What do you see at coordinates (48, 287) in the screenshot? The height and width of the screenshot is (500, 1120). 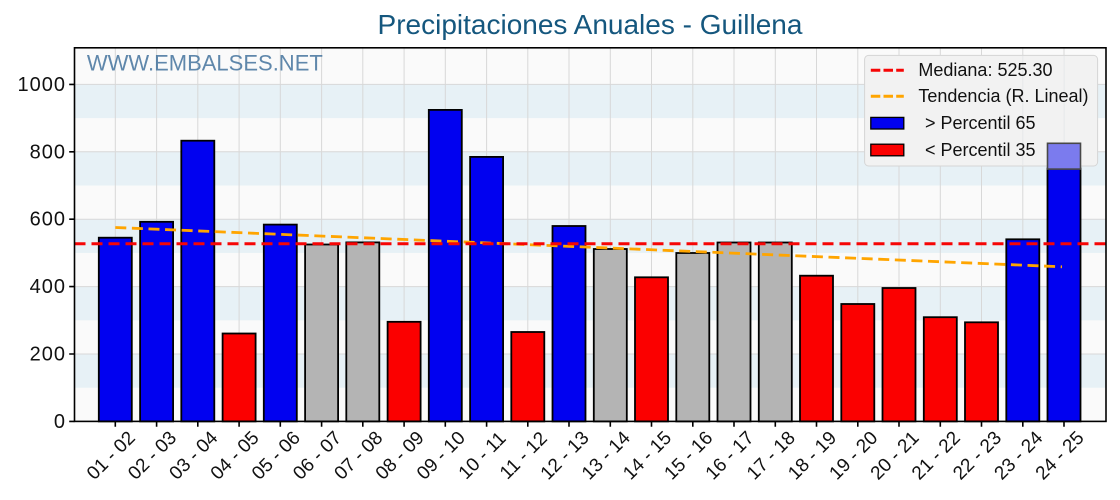 I see `svg-text: 400` at bounding box center [48, 287].